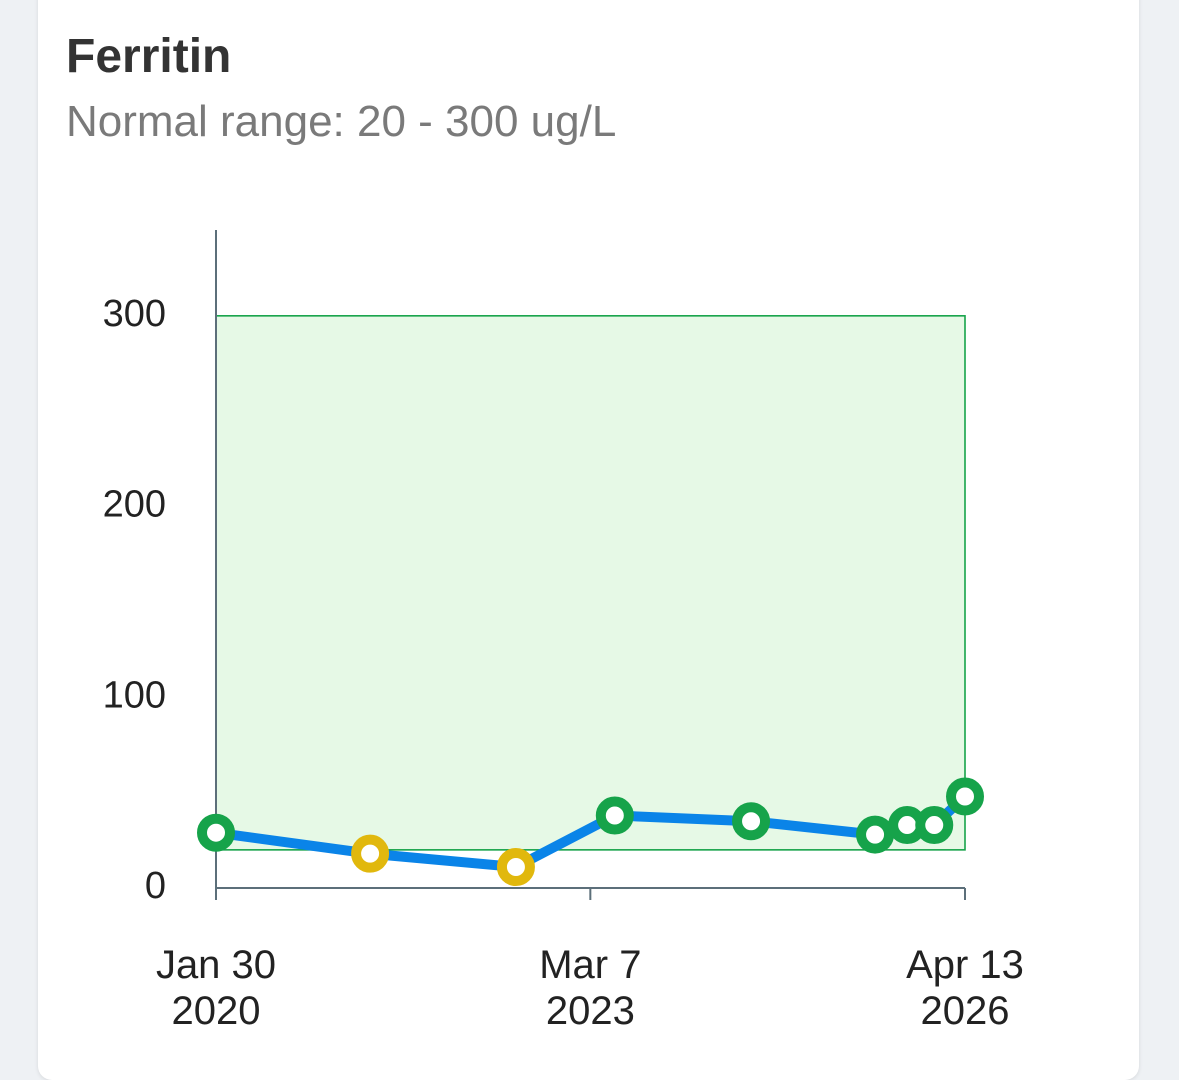  Describe the element at coordinates (965, 965) in the screenshot. I see `x-tick-label-date: Apr 13` at that location.